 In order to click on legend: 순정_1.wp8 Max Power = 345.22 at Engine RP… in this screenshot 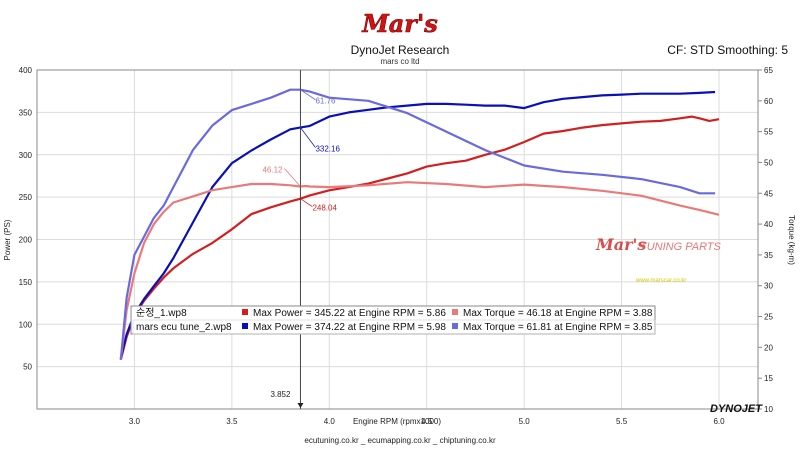, I will do `click(393, 320)`.